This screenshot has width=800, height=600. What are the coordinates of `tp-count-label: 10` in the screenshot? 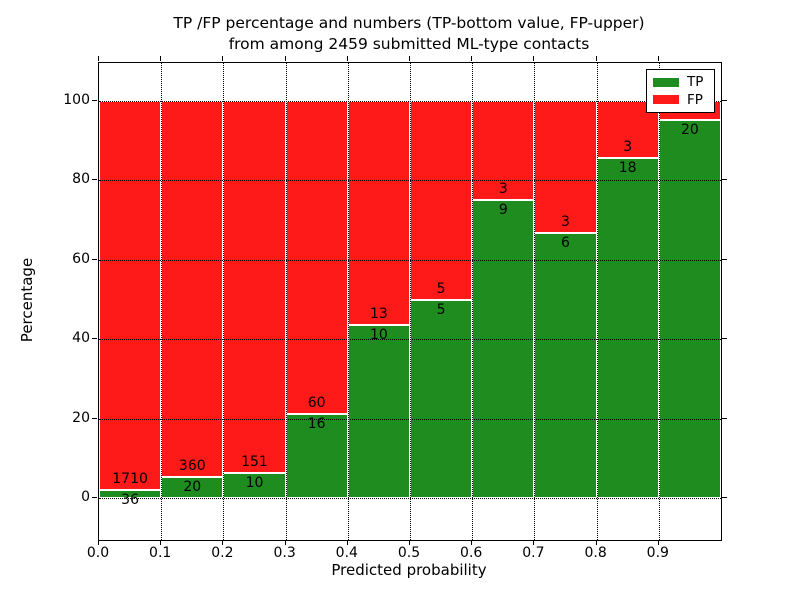 It's located at (378, 335).